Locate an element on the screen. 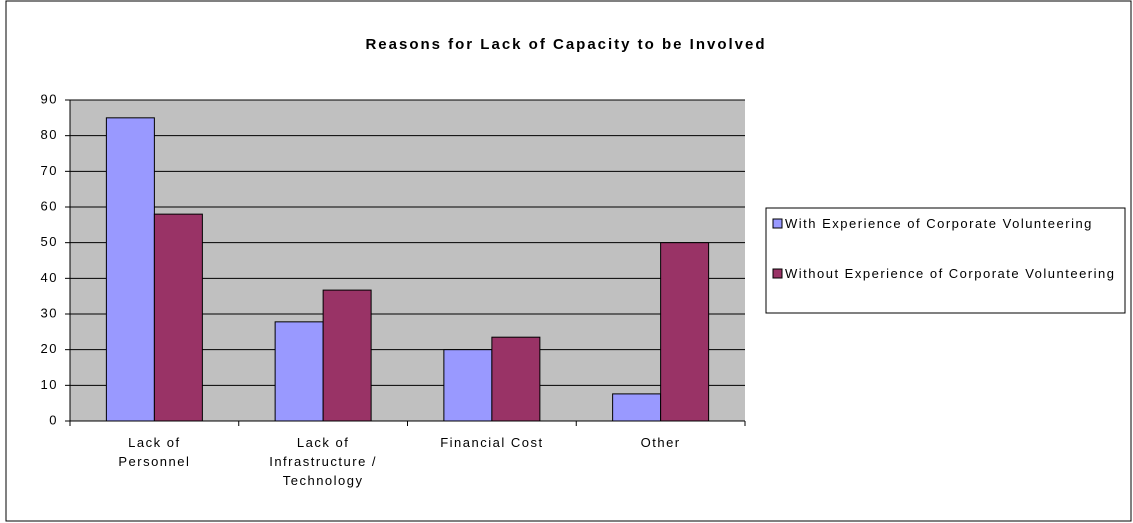 This screenshot has height=523, width=1133. y-tick-label: 30 is located at coordinates (49, 312).